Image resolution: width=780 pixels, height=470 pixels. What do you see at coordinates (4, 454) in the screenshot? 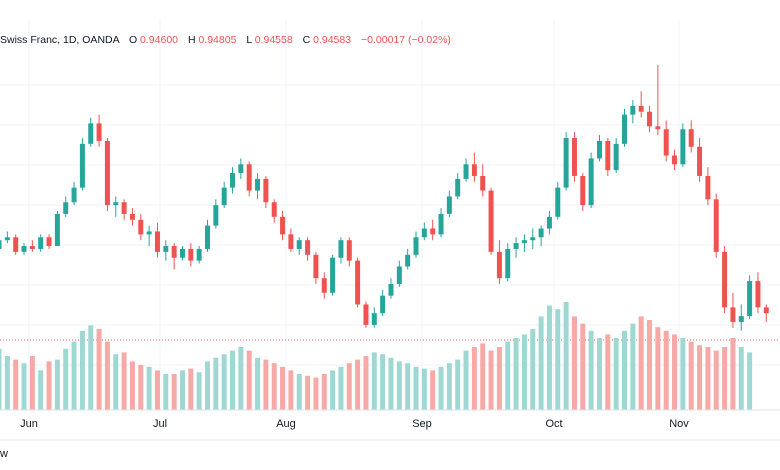
I see `footer-text: w` at bounding box center [4, 454].